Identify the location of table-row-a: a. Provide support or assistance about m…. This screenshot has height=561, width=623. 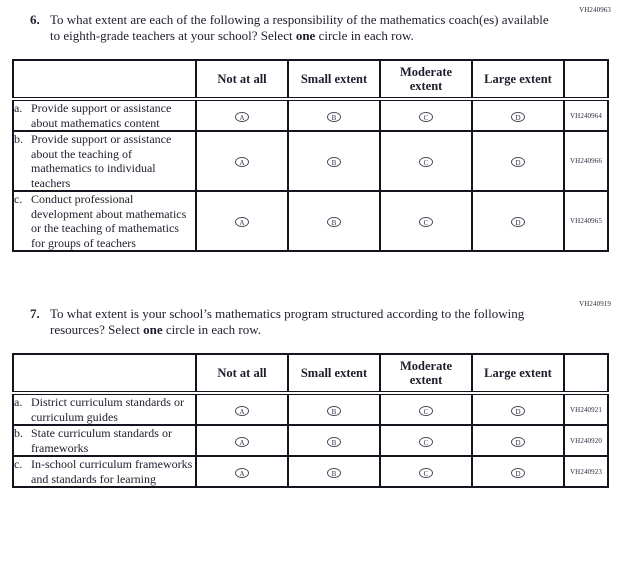
(310, 115).